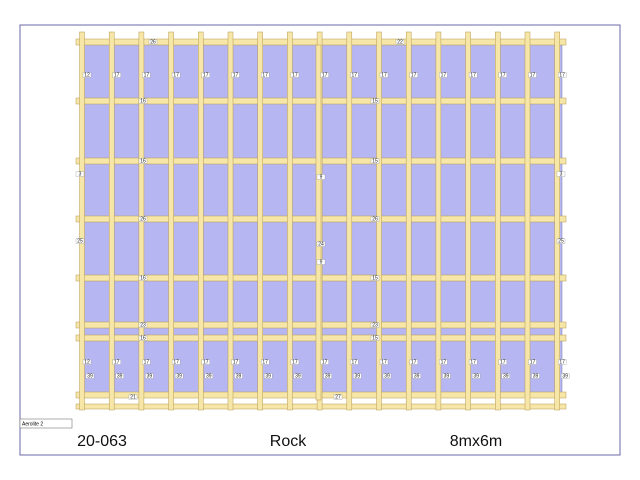 The height and width of the screenshot is (480, 640). I want to click on label: 3, so click(561, 174).